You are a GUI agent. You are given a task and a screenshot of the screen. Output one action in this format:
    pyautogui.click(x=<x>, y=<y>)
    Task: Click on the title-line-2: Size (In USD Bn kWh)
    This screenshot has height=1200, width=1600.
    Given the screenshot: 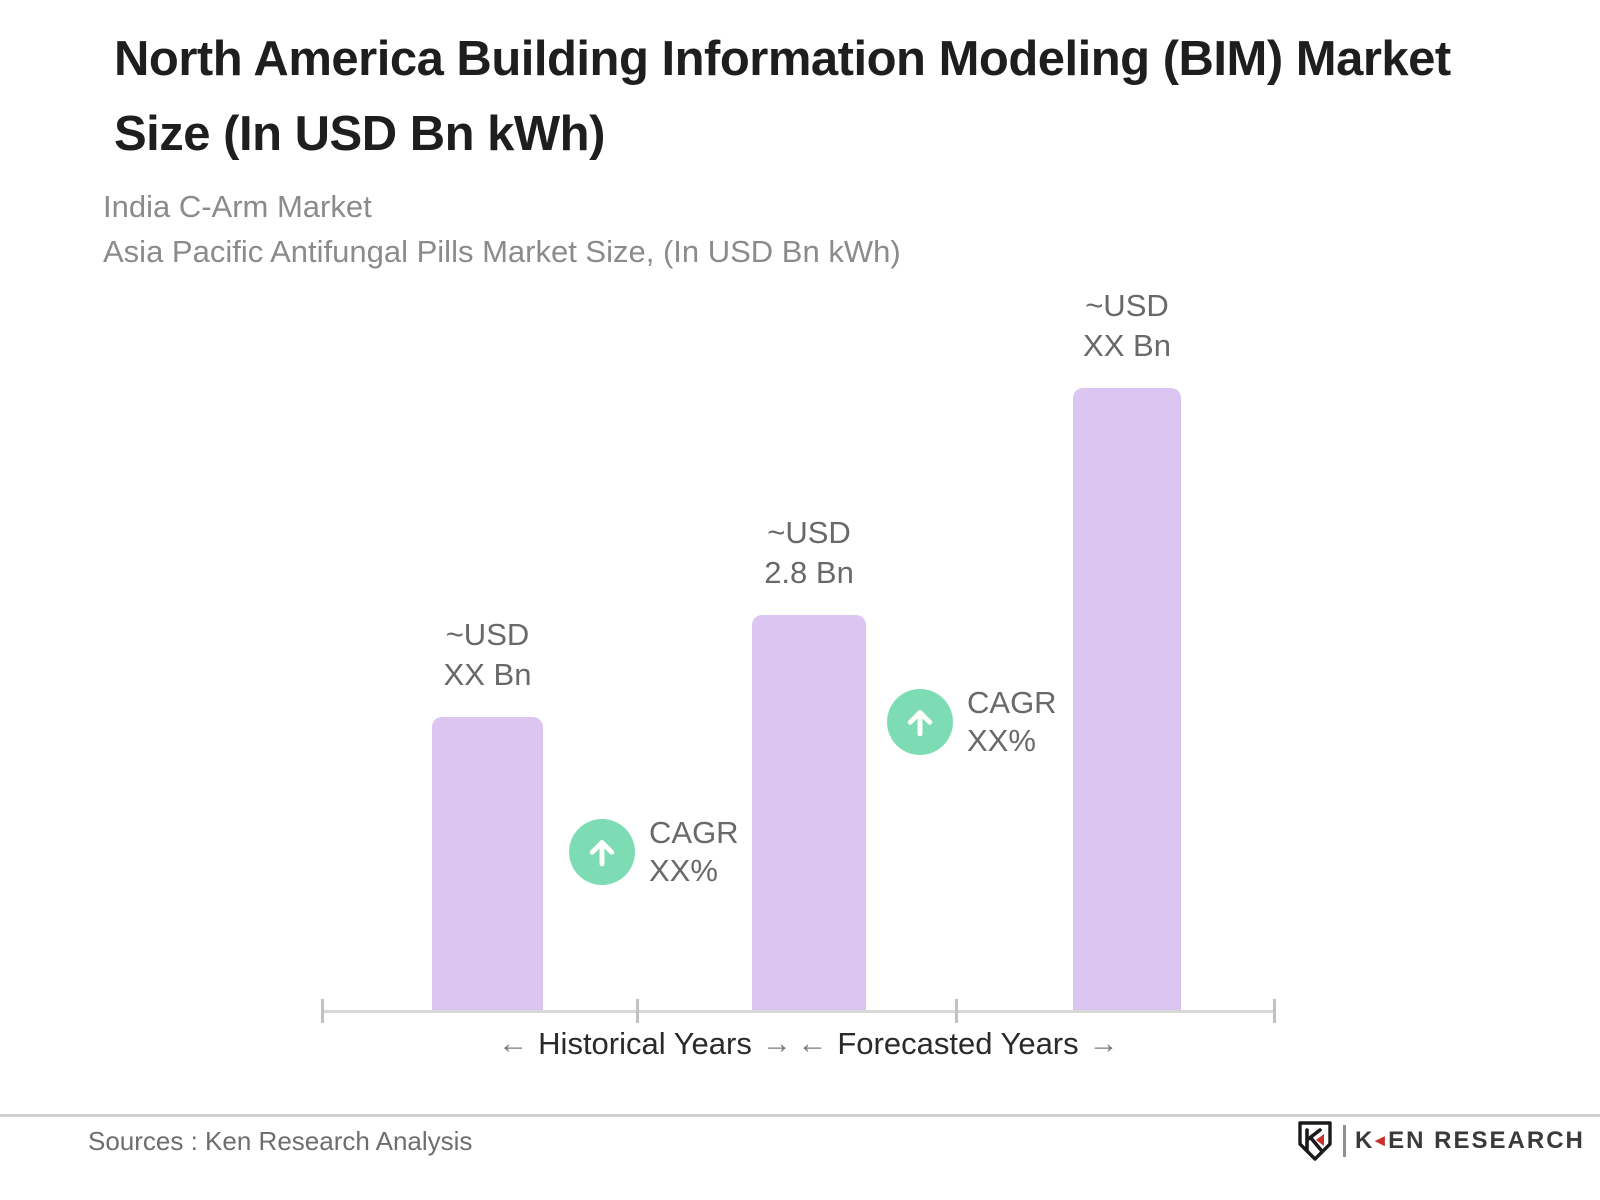 What is the action you would take?
    pyautogui.click(x=359, y=134)
    